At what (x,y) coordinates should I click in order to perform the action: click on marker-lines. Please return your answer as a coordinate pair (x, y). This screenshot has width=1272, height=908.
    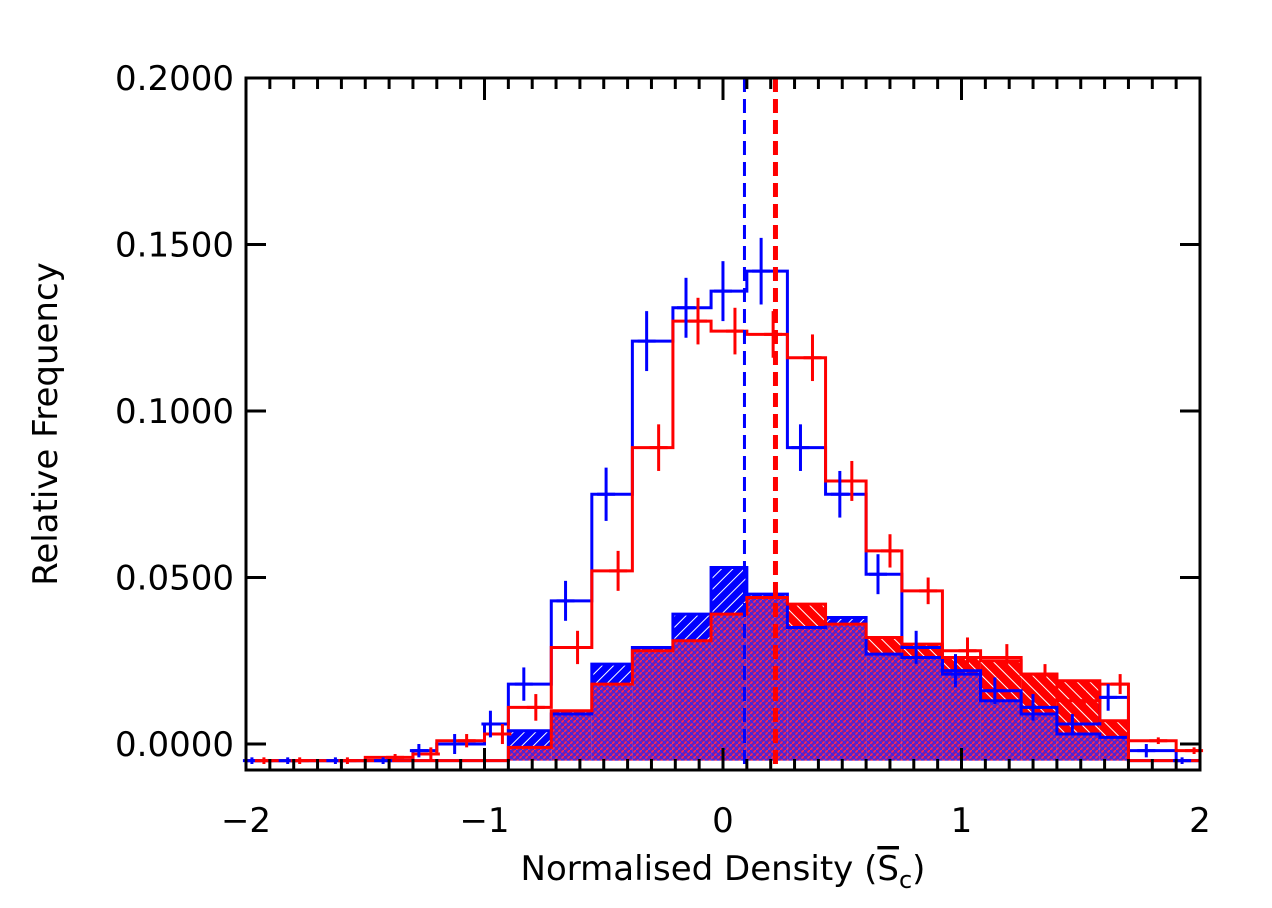
    Looking at the image, I should click on (760, 424).